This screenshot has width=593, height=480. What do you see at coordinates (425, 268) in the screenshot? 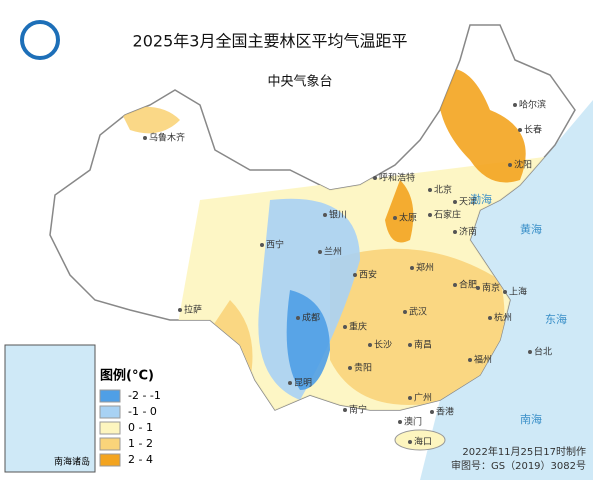
I see `city-label: 郑州` at bounding box center [425, 268].